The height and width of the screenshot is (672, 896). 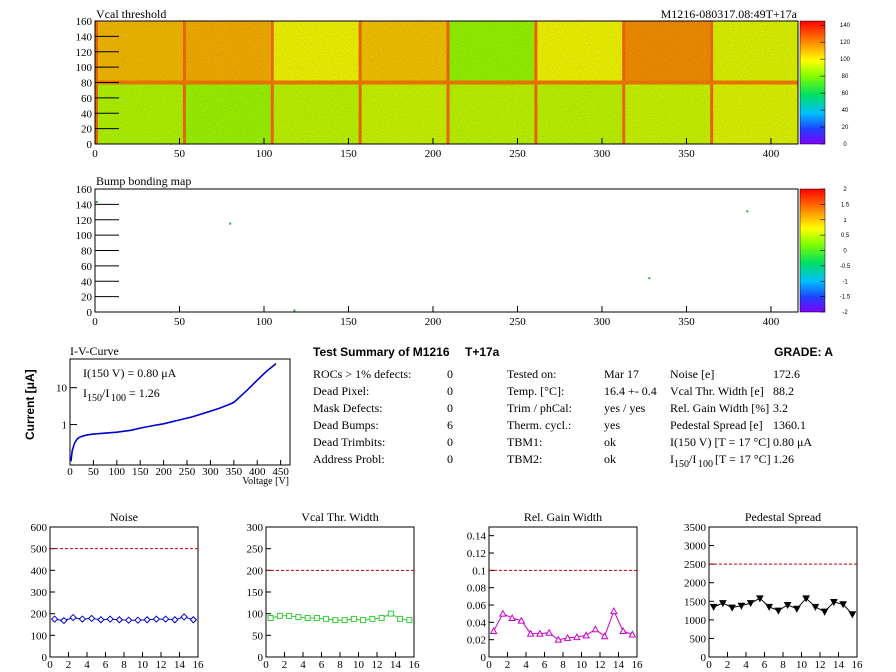 I want to click on gain-width-x-tick-label: 12, so click(x=600, y=665).